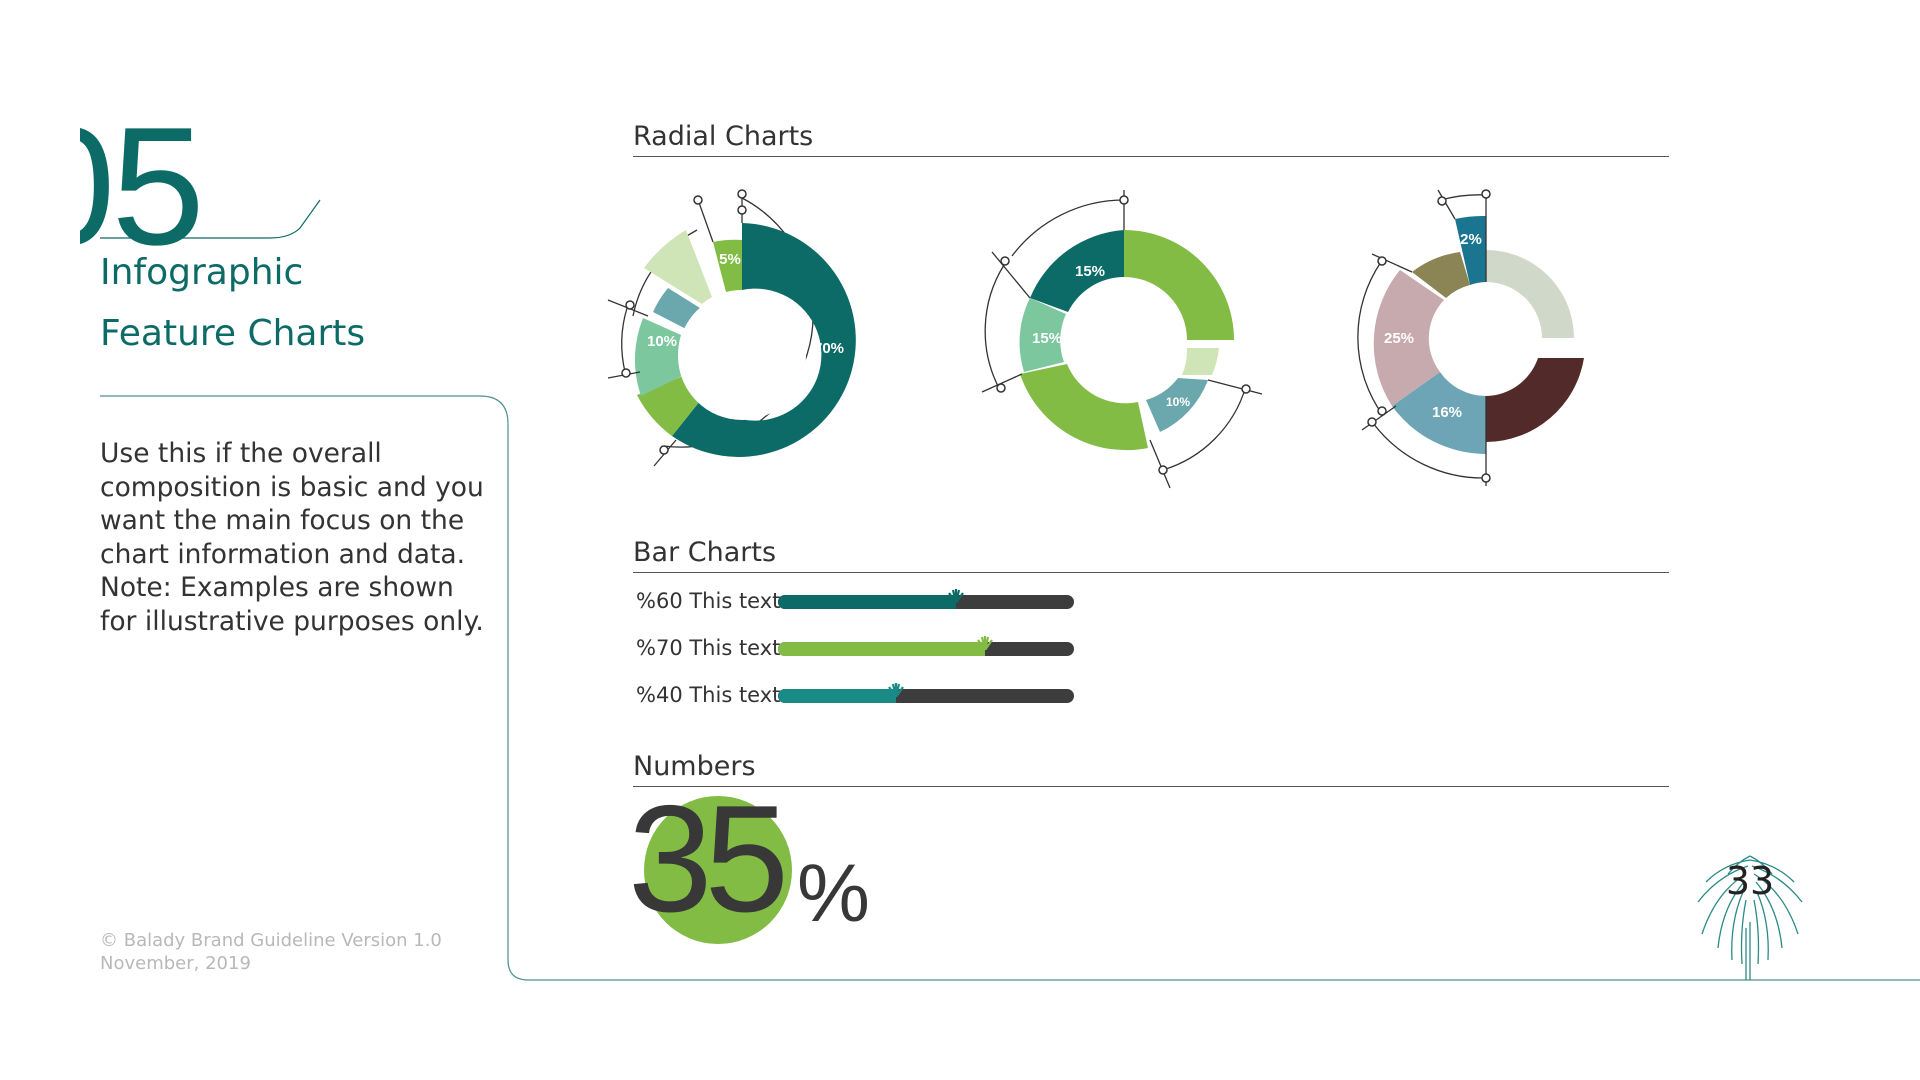 The width and height of the screenshot is (1920, 1080). What do you see at coordinates (829, 348) in the screenshot?
I see `slice-label: 70%` at bounding box center [829, 348].